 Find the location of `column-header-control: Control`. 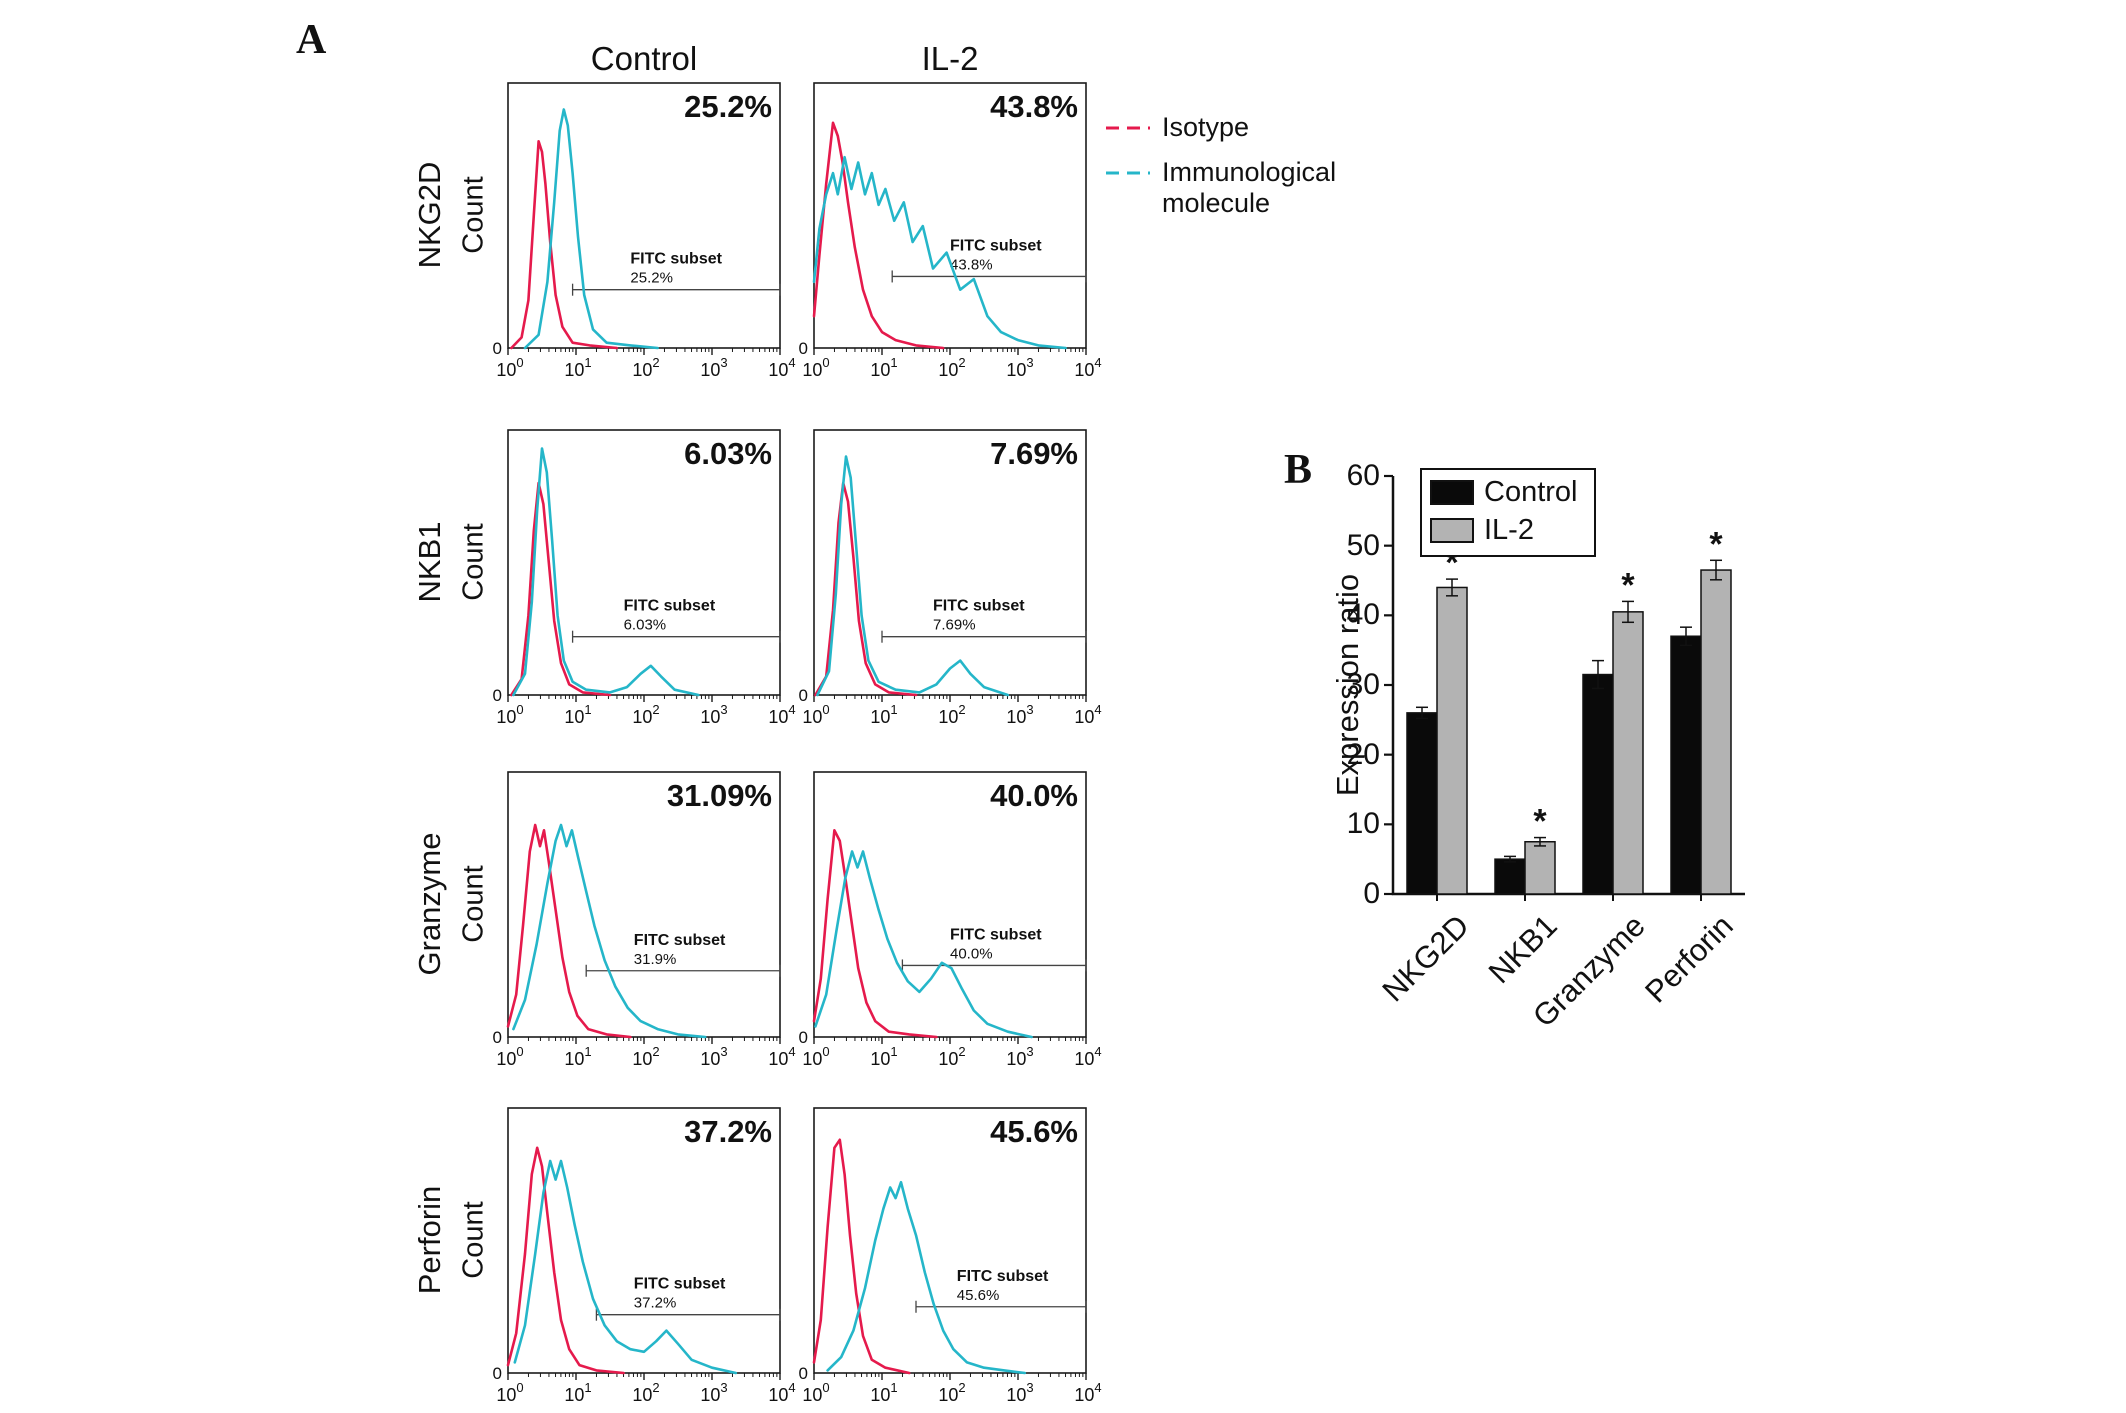

column-header-control: Control is located at coordinates (644, 58).